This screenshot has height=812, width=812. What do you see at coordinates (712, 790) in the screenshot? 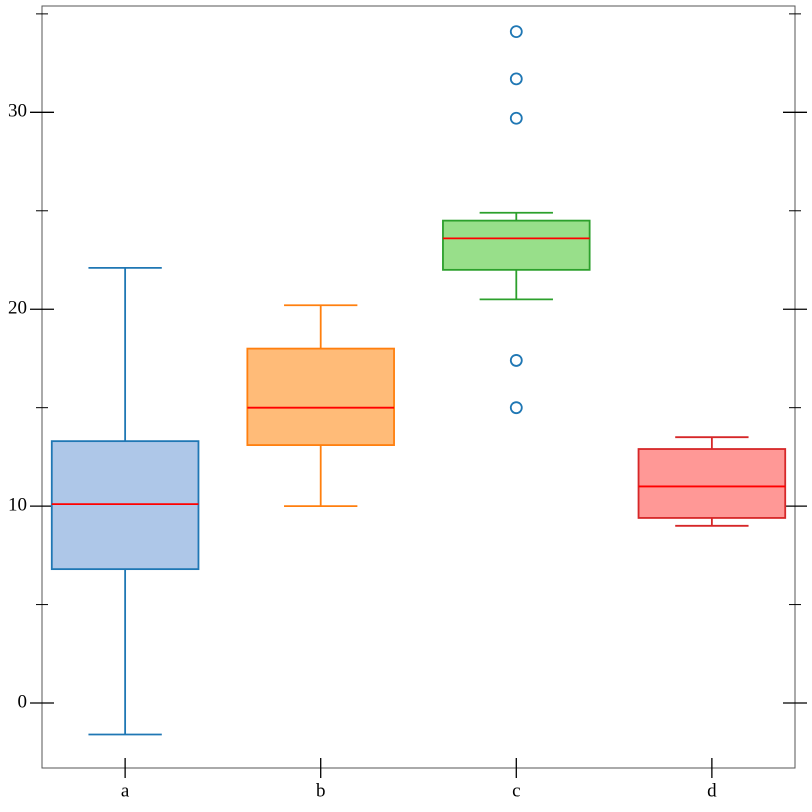
I see `x-tick-label: d` at bounding box center [712, 790].